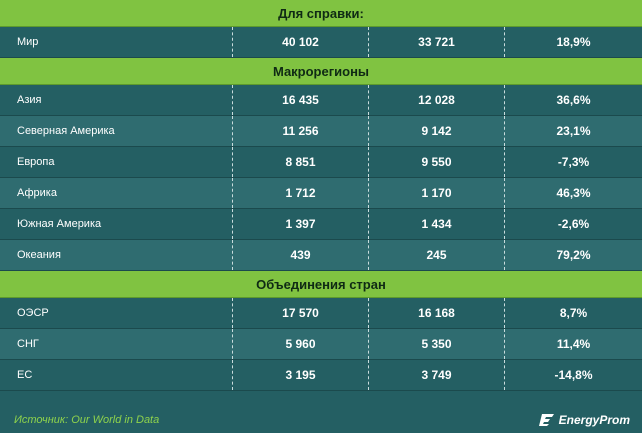  I want to click on section-header-reference: Для справки:, so click(321, 13).